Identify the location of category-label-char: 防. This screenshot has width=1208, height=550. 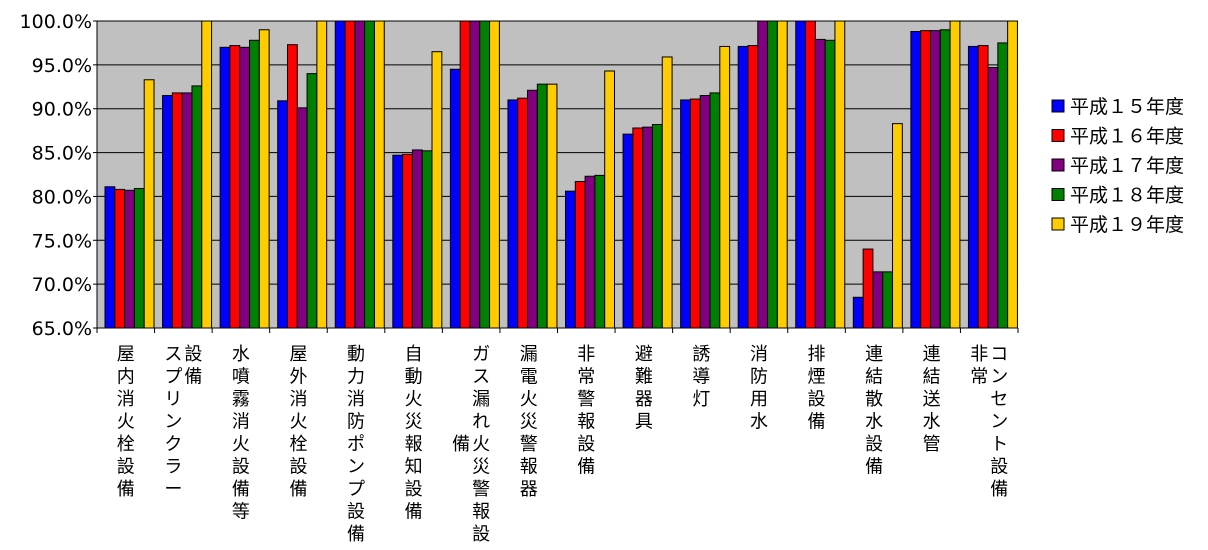
(356, 422).